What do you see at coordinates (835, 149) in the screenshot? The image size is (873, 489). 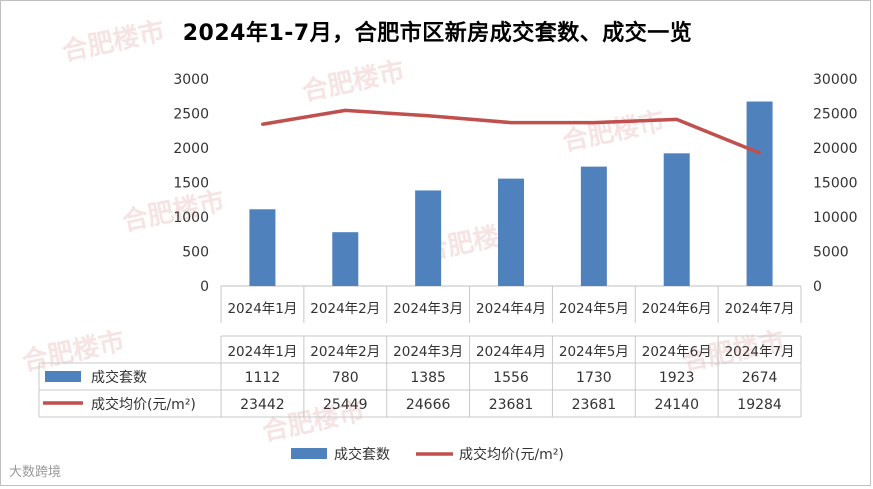 I see `y-right-tick-label: 20000` at bounding box center [835, 149].